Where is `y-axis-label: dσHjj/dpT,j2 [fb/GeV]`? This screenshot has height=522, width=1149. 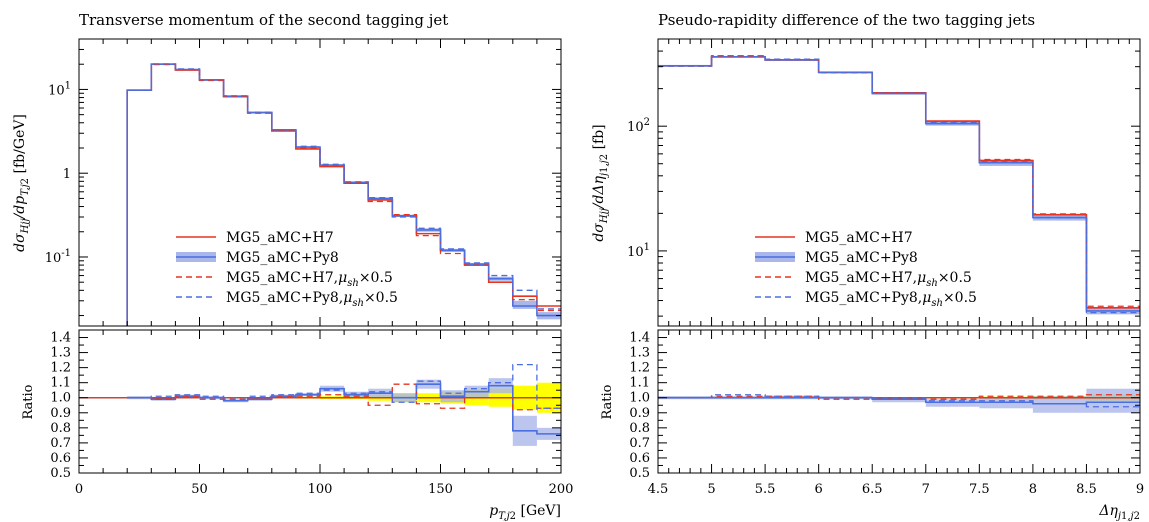 y-axis-label: dσHjj/dpT,j2 [fb/GeV] is located at coordinates (21, 183).